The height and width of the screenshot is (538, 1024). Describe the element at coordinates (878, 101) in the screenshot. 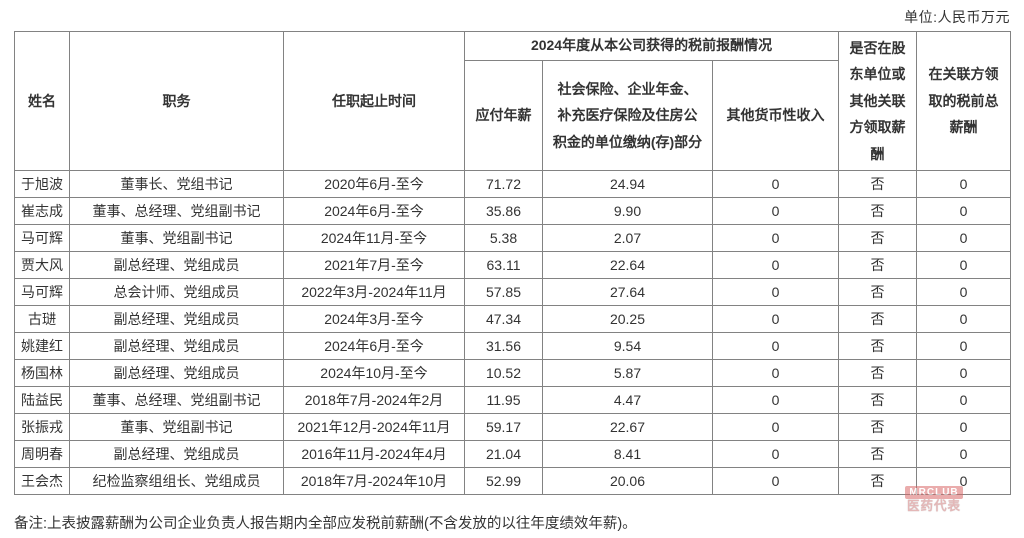

I see `col-header-related-party: 是否在股东单位或其他关联方领取薪酬` at that location.